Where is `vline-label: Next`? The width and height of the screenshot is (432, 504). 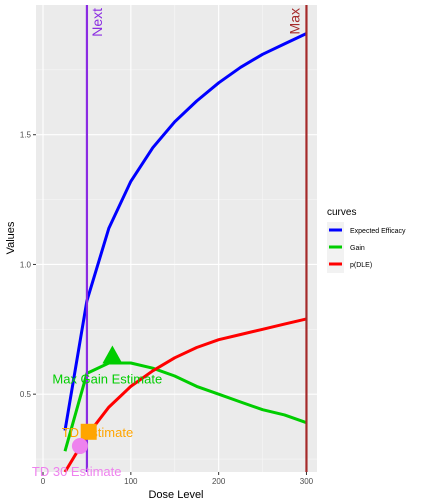 vline-label: Next is located at coordinates (97, 22).